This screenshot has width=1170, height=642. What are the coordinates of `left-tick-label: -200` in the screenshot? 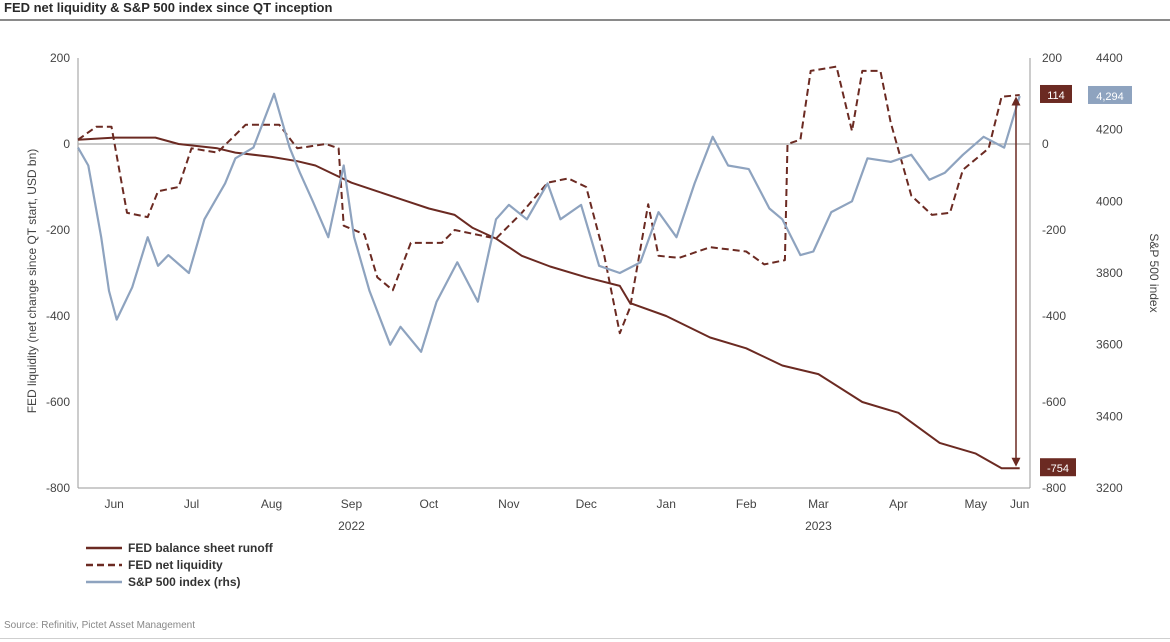 It's located at (58, 230).